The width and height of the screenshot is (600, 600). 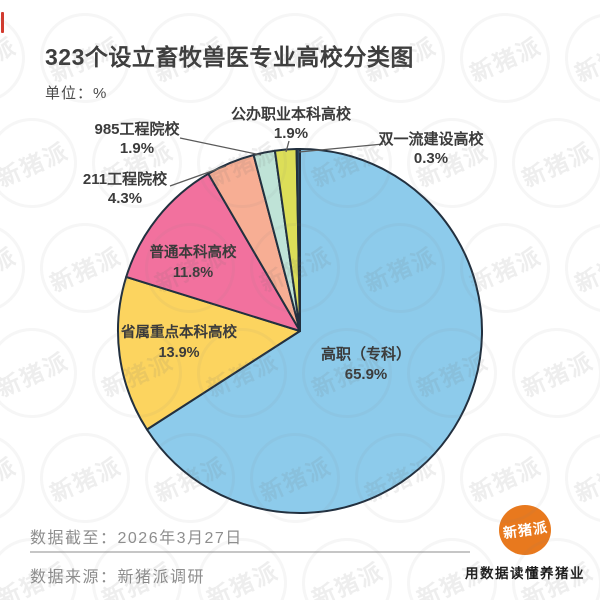 What do you see at coordinates (125, 189) in the screenshot?
I see `slice-label-211: 211工程院校 4.3%` at bounding box center [125, 189].